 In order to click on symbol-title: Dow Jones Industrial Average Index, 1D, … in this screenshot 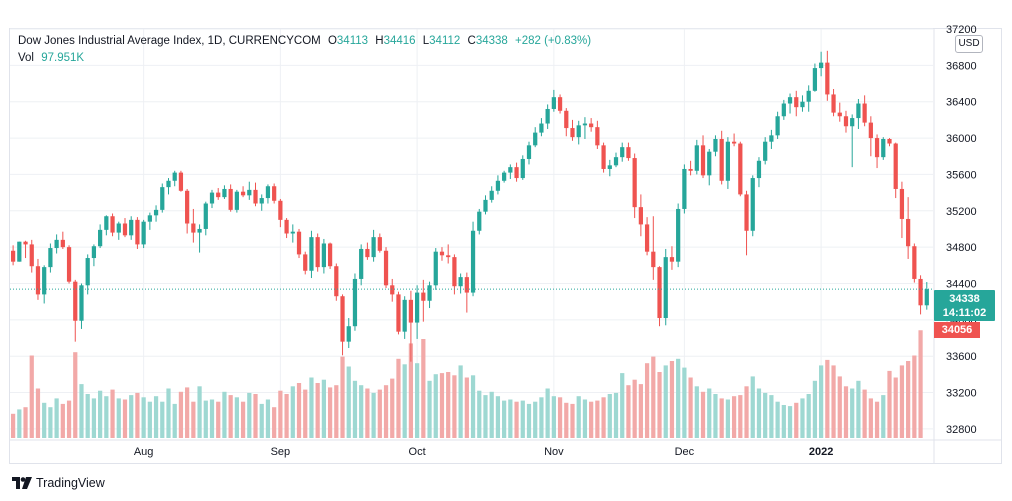, I will do `click(169, 41)`.